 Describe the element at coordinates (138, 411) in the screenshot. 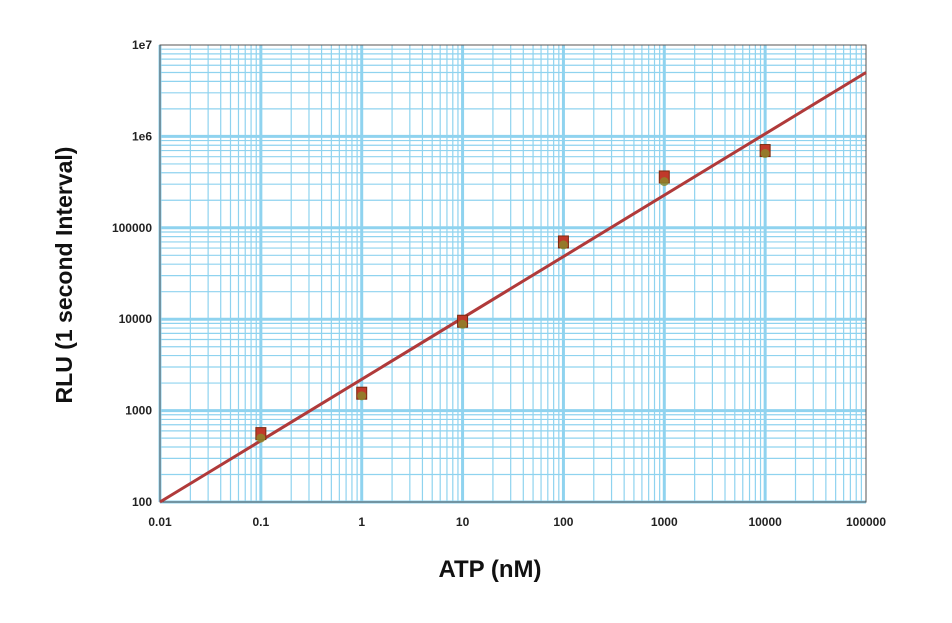

I see `y-tick-label: 1000` at that location.